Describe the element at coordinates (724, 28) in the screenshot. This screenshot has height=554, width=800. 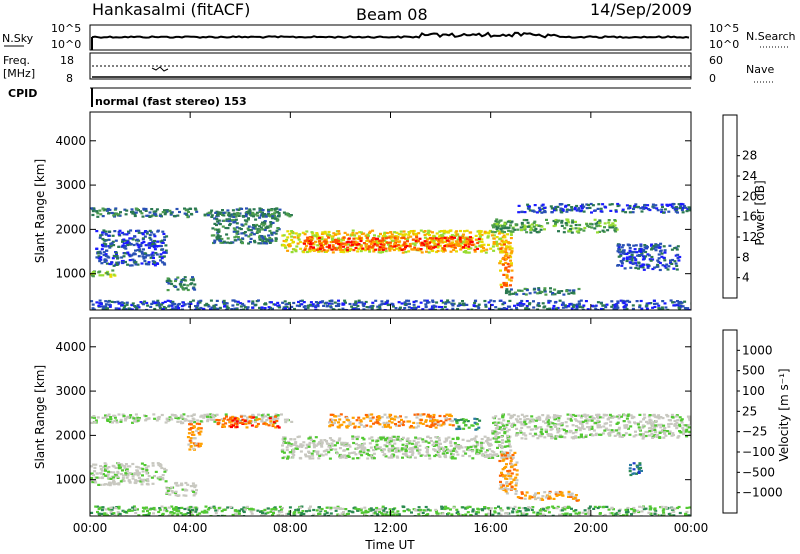
I see `nsearch-tick-top: 10^5` at that location.